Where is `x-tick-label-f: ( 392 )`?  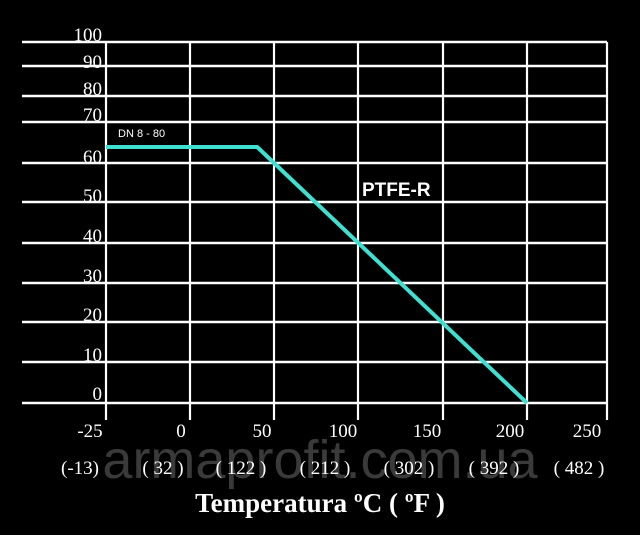
x-tick-label-f: ( 392 ) is located at coordinates (494, 468).